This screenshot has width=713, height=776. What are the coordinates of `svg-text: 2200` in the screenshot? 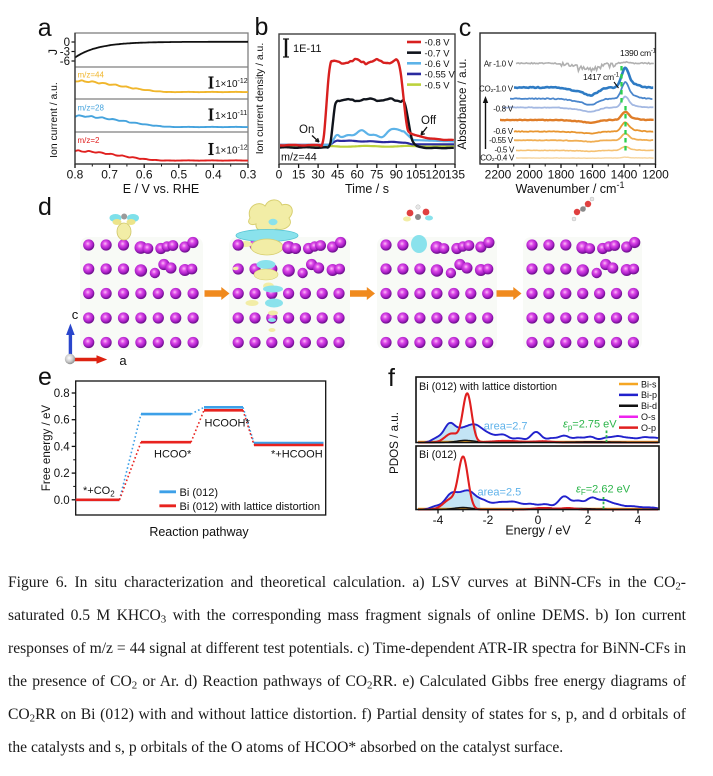 It's located at (498, 175).